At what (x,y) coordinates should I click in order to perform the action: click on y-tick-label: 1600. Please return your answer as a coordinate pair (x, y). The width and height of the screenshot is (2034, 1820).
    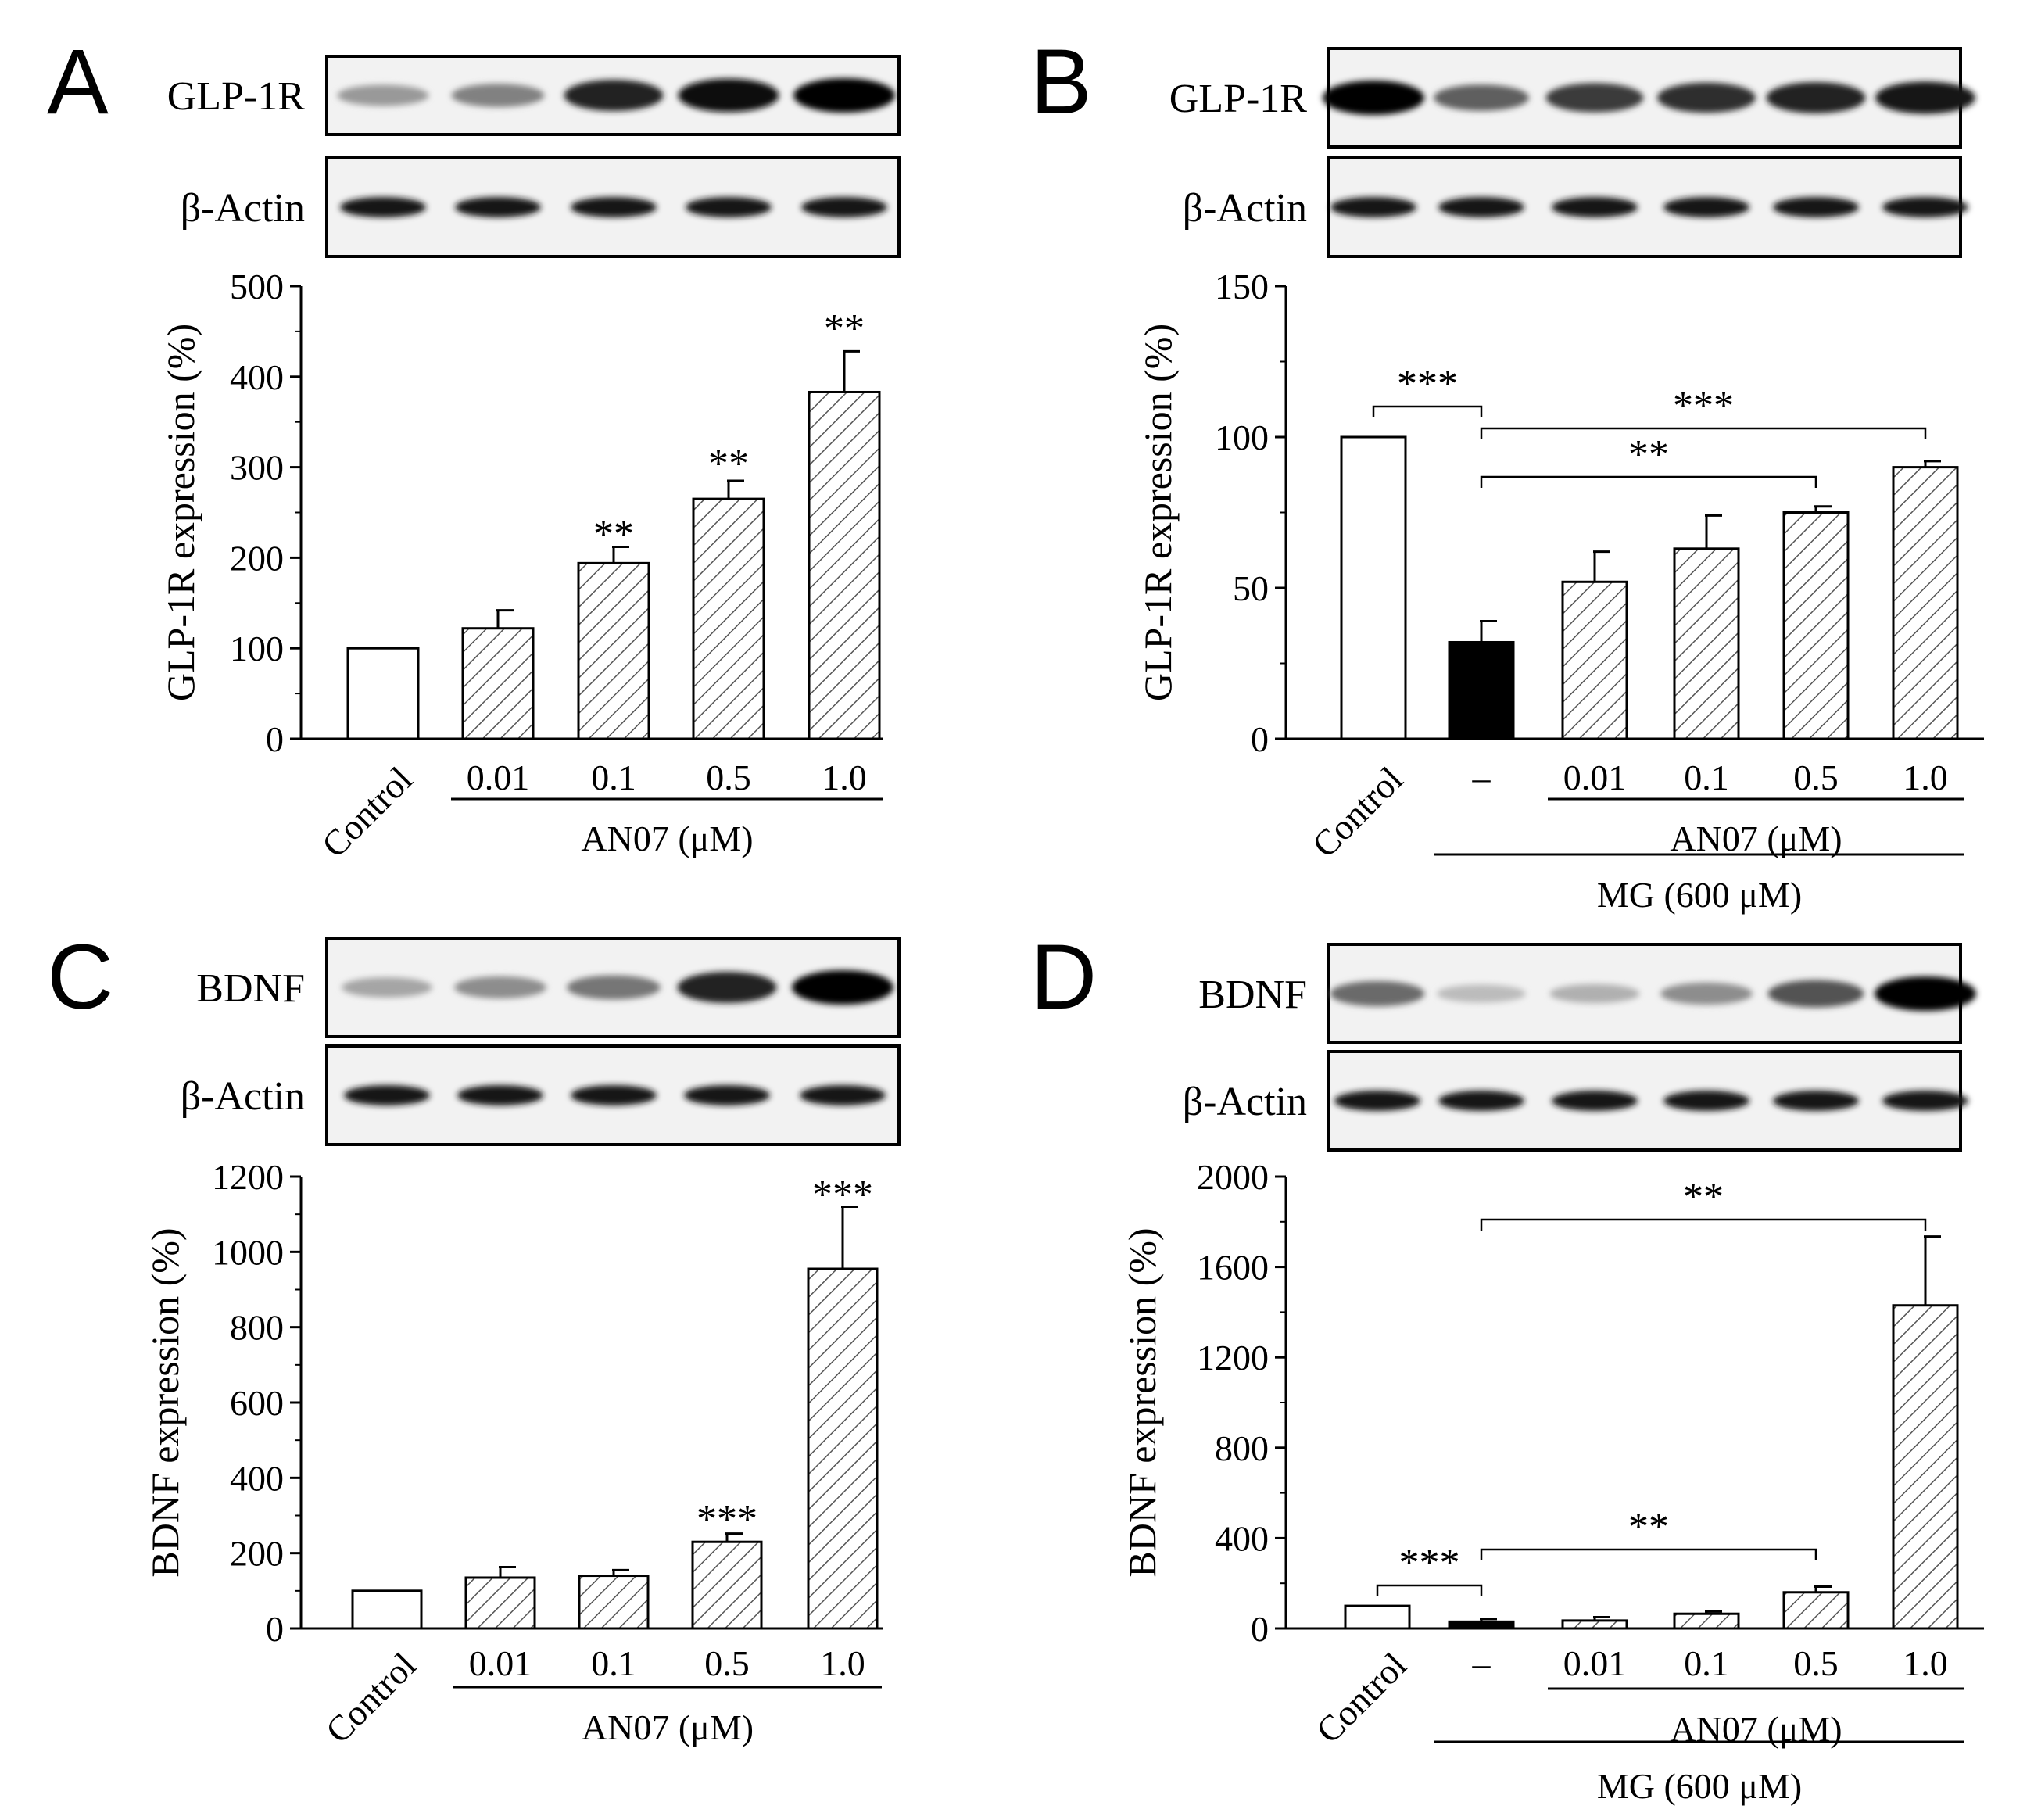
    Looking at the image, I should click on (1233, 1268).